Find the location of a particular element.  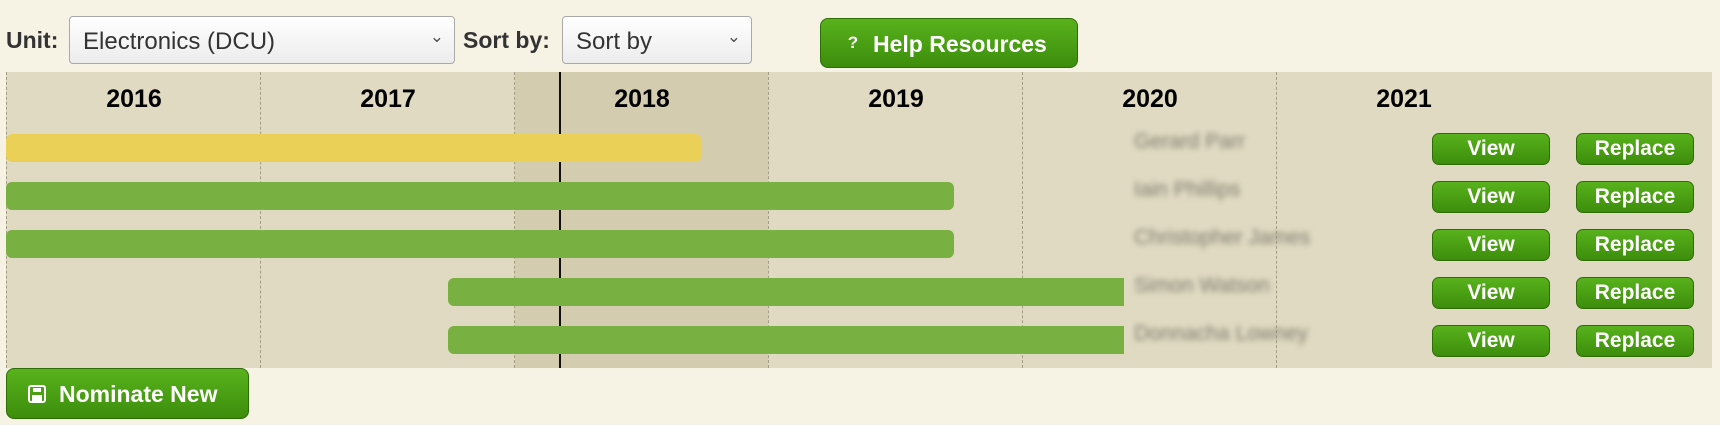

nominee-name: Simon Watson is located at coordinates (1202, 285).